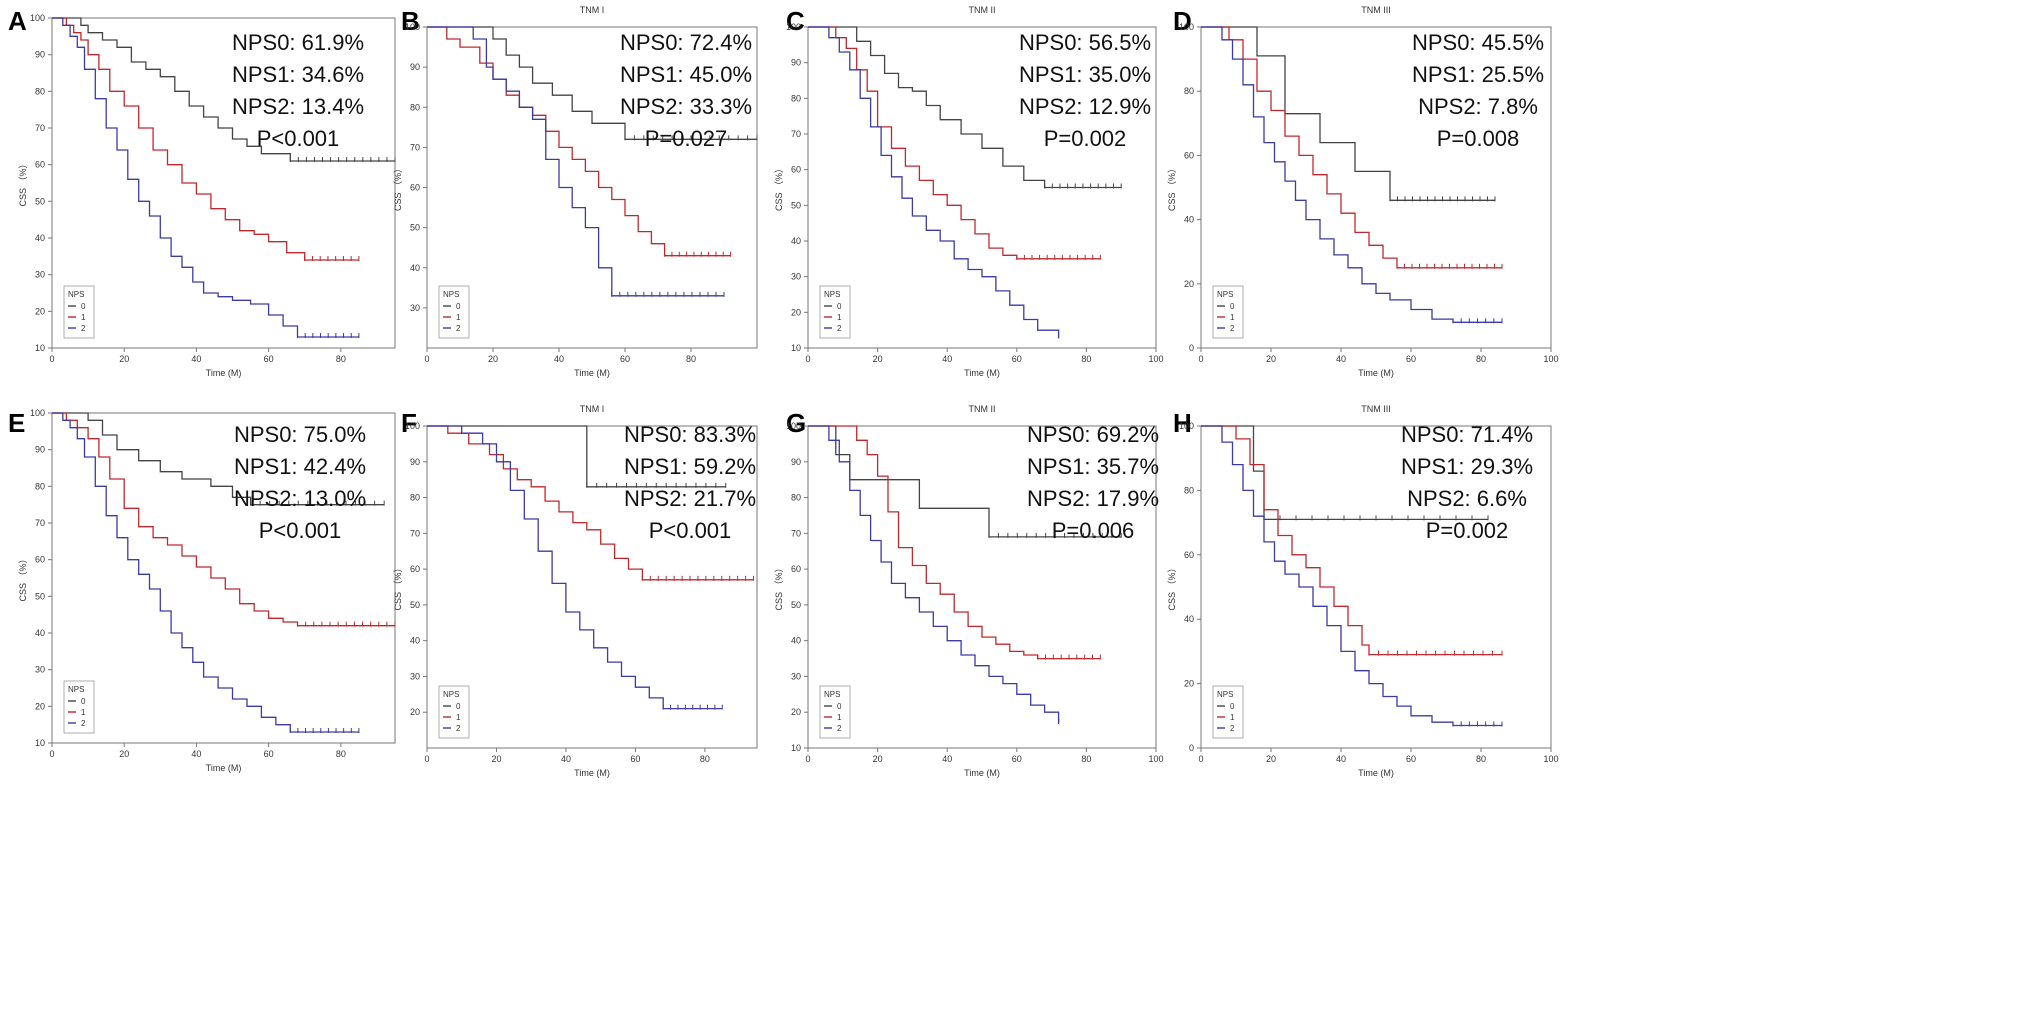  Describe the element at coordinates (1093, 466) in the screenshot. I see `survival-rate-annotation: NPS1: 35.7%` at that location.